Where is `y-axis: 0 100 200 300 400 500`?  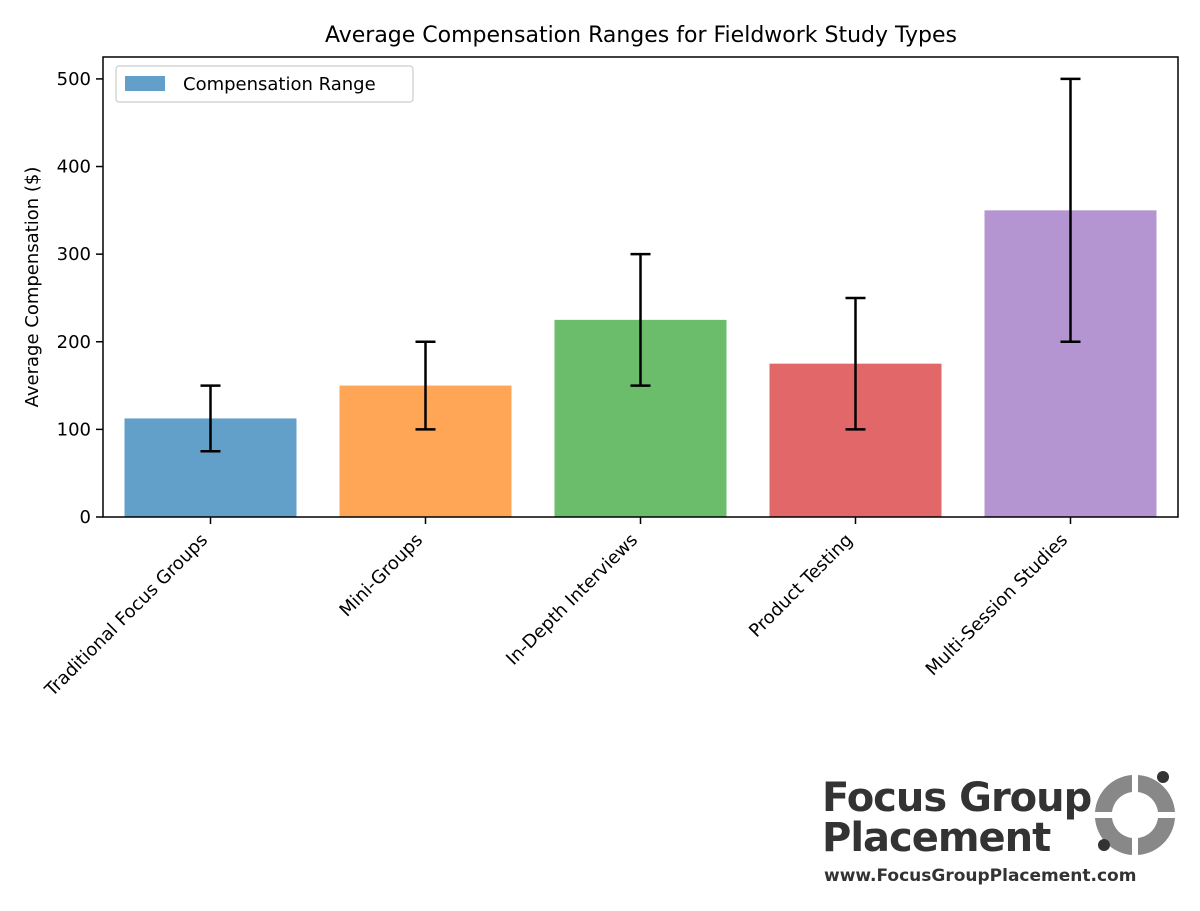 y-axis: 0 100 200 300 400 500 is located at coordinates (80, 298).